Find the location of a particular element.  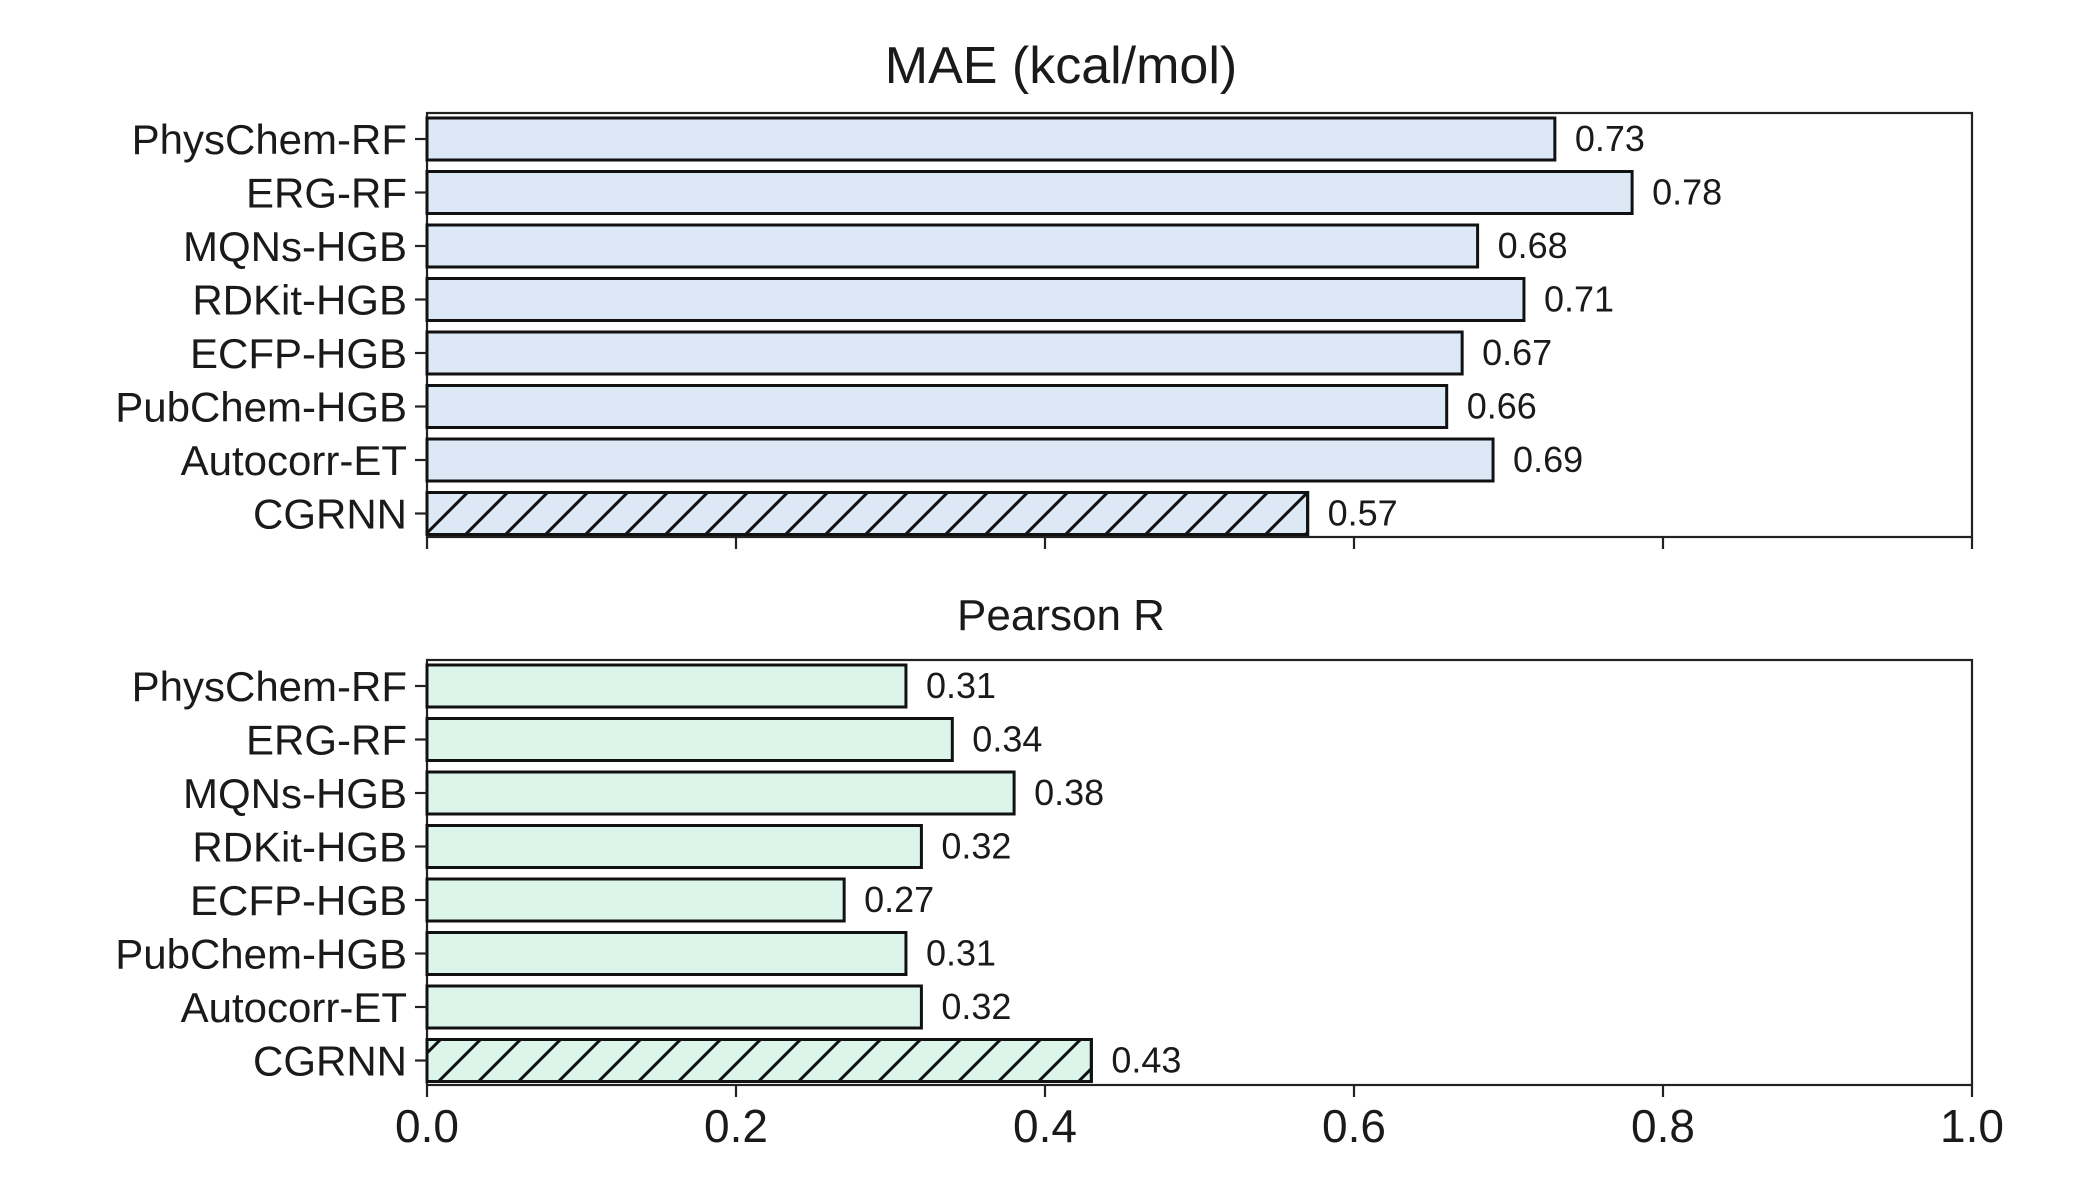

data-label: 0.69 is located at coordinates (1548, 459).